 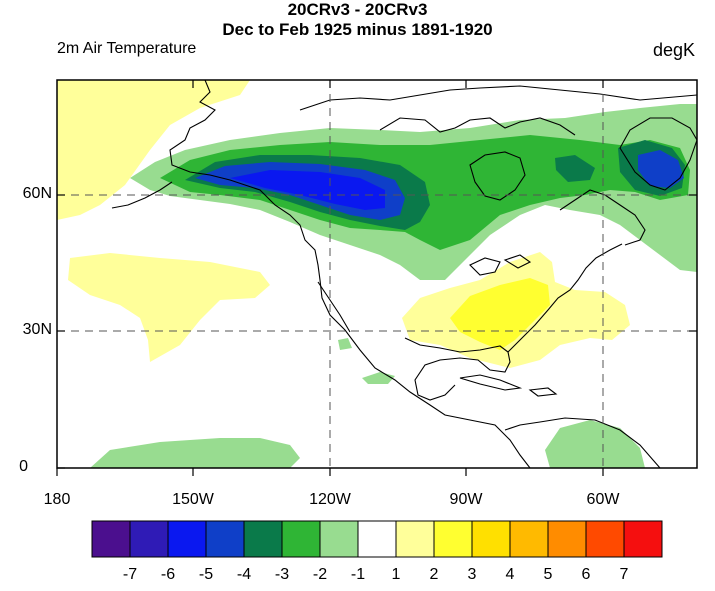 What do you see at coordinates (168, 574) in the screenshot?
I see `colorbar-label: -6` at bounding box center [168, 574].